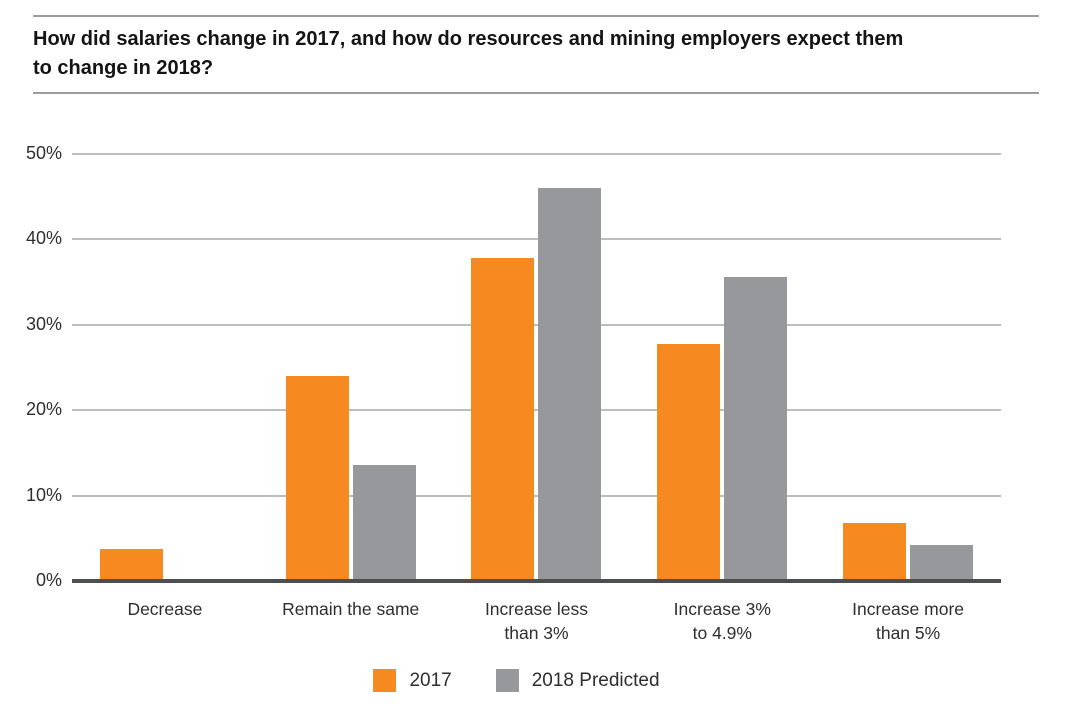  What do you see at coordinates (722, 621) in the screenshot?
I see `category-label-increase-3-to-4-9-: Increase 3% to 4.9%` at bounding box center [722, 621].